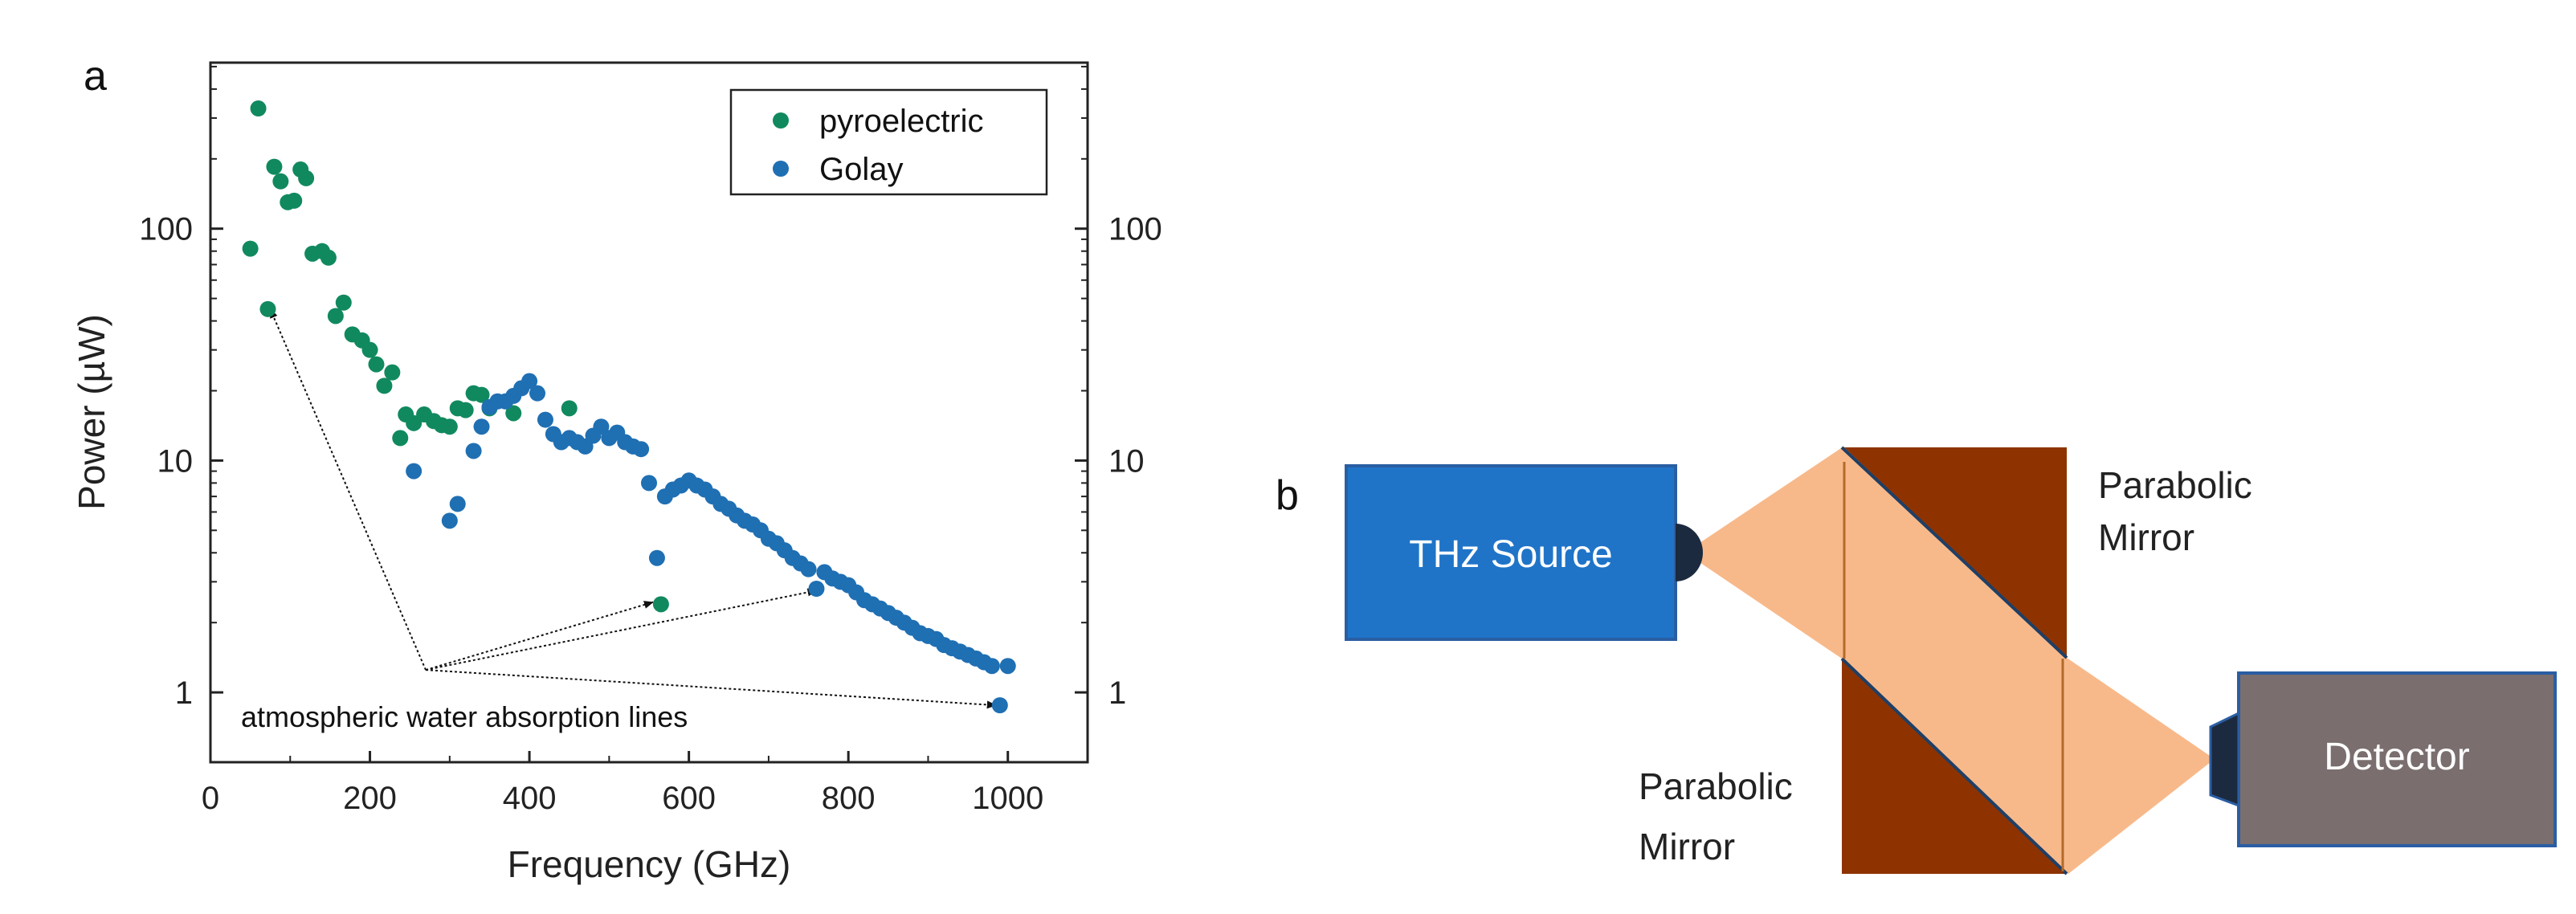  I want to click on bottom-mirror-surface, so click(1954, 766).